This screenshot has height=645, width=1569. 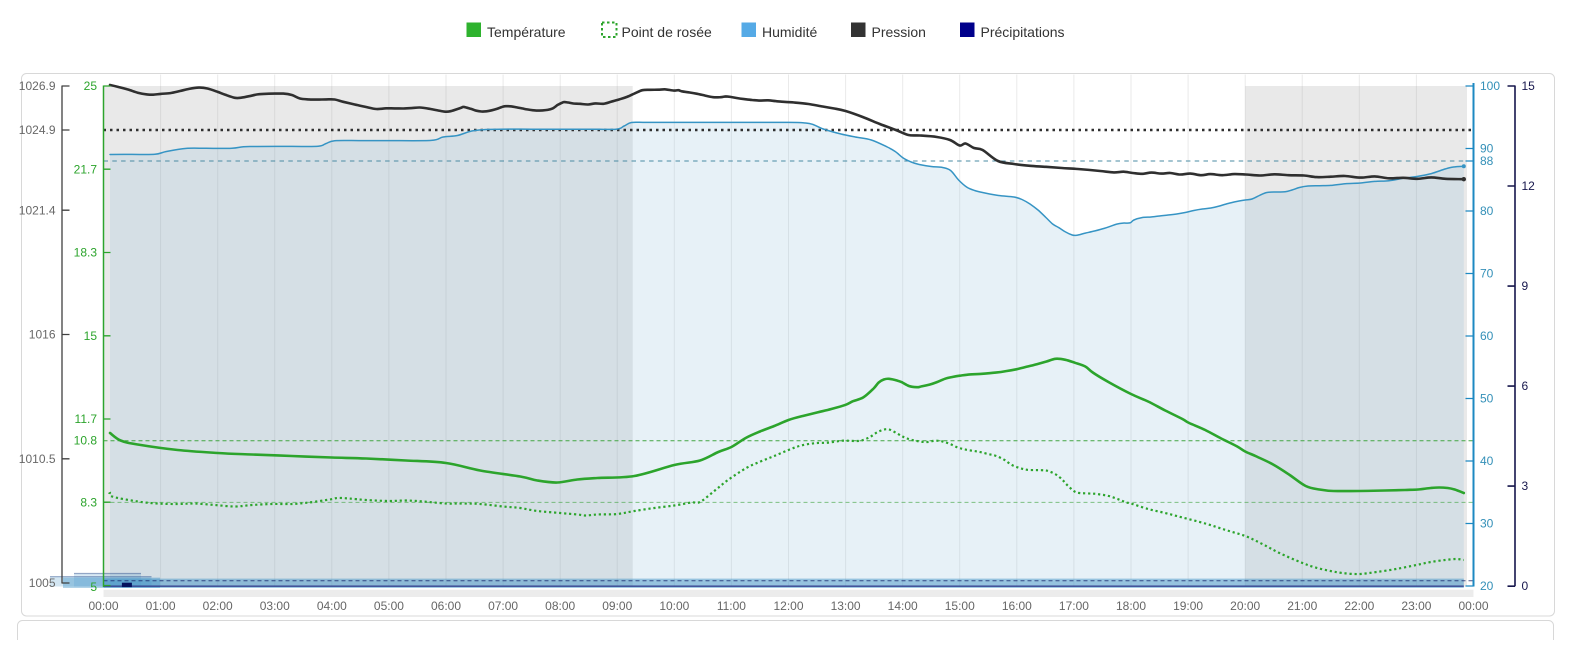 I want to click on svg-text: 88, so click(x=1487, y=161).